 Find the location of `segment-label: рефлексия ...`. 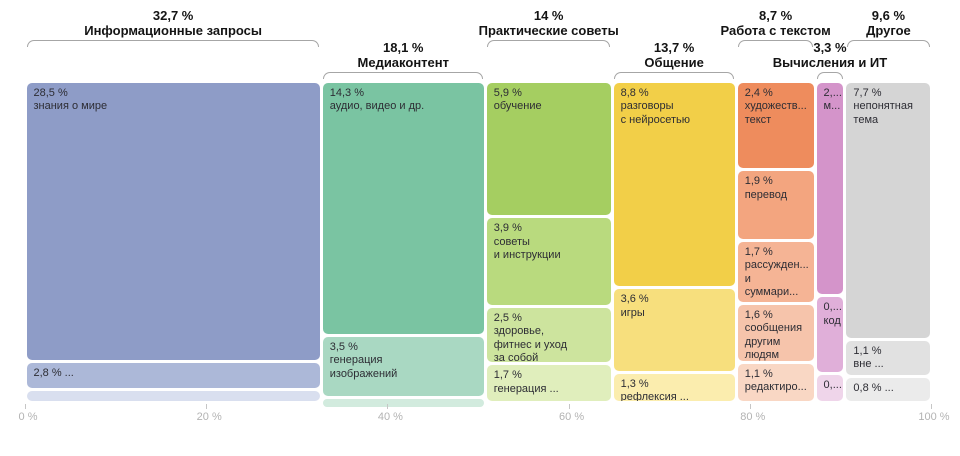

segment-label: рефлексия ... is located at coordinates (654, 396).